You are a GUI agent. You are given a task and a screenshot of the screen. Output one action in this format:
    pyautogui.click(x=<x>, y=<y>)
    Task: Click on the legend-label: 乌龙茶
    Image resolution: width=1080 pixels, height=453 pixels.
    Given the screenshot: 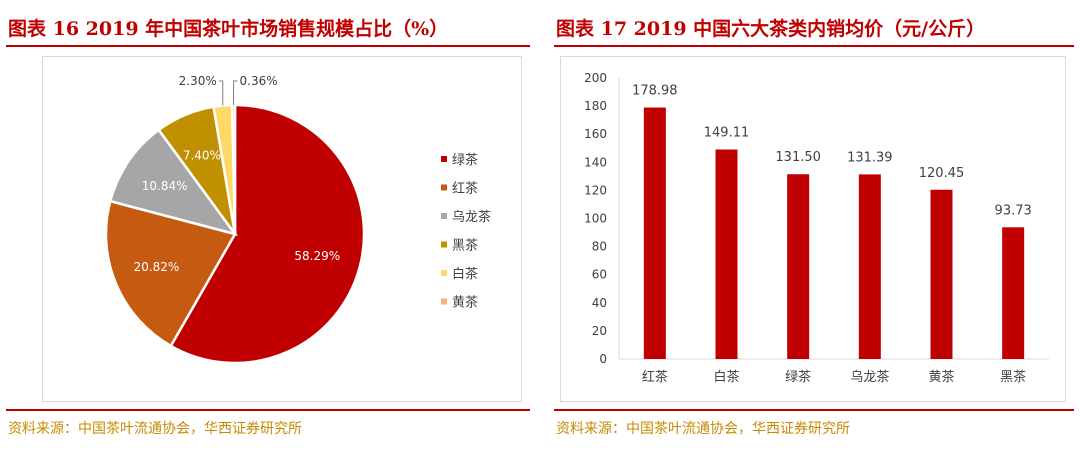 What is the action you would take?
    pyautogui.click(x=471, y=217)
    